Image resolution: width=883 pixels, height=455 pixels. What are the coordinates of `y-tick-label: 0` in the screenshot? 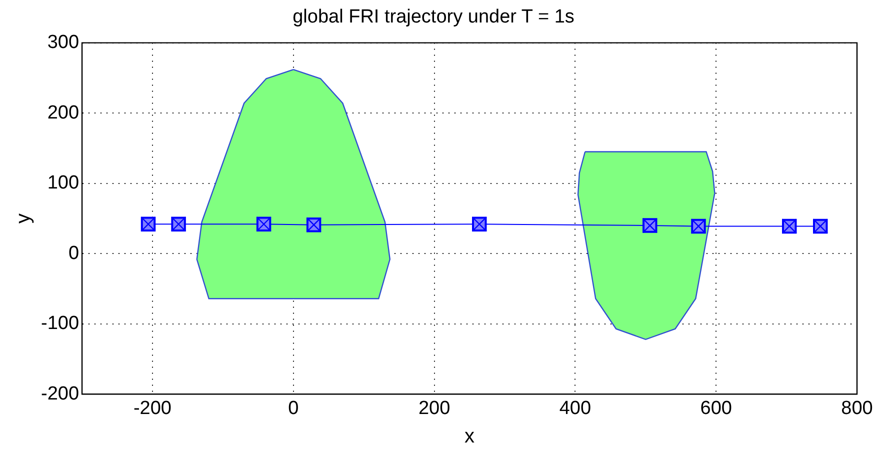 It's located at (74, 253).